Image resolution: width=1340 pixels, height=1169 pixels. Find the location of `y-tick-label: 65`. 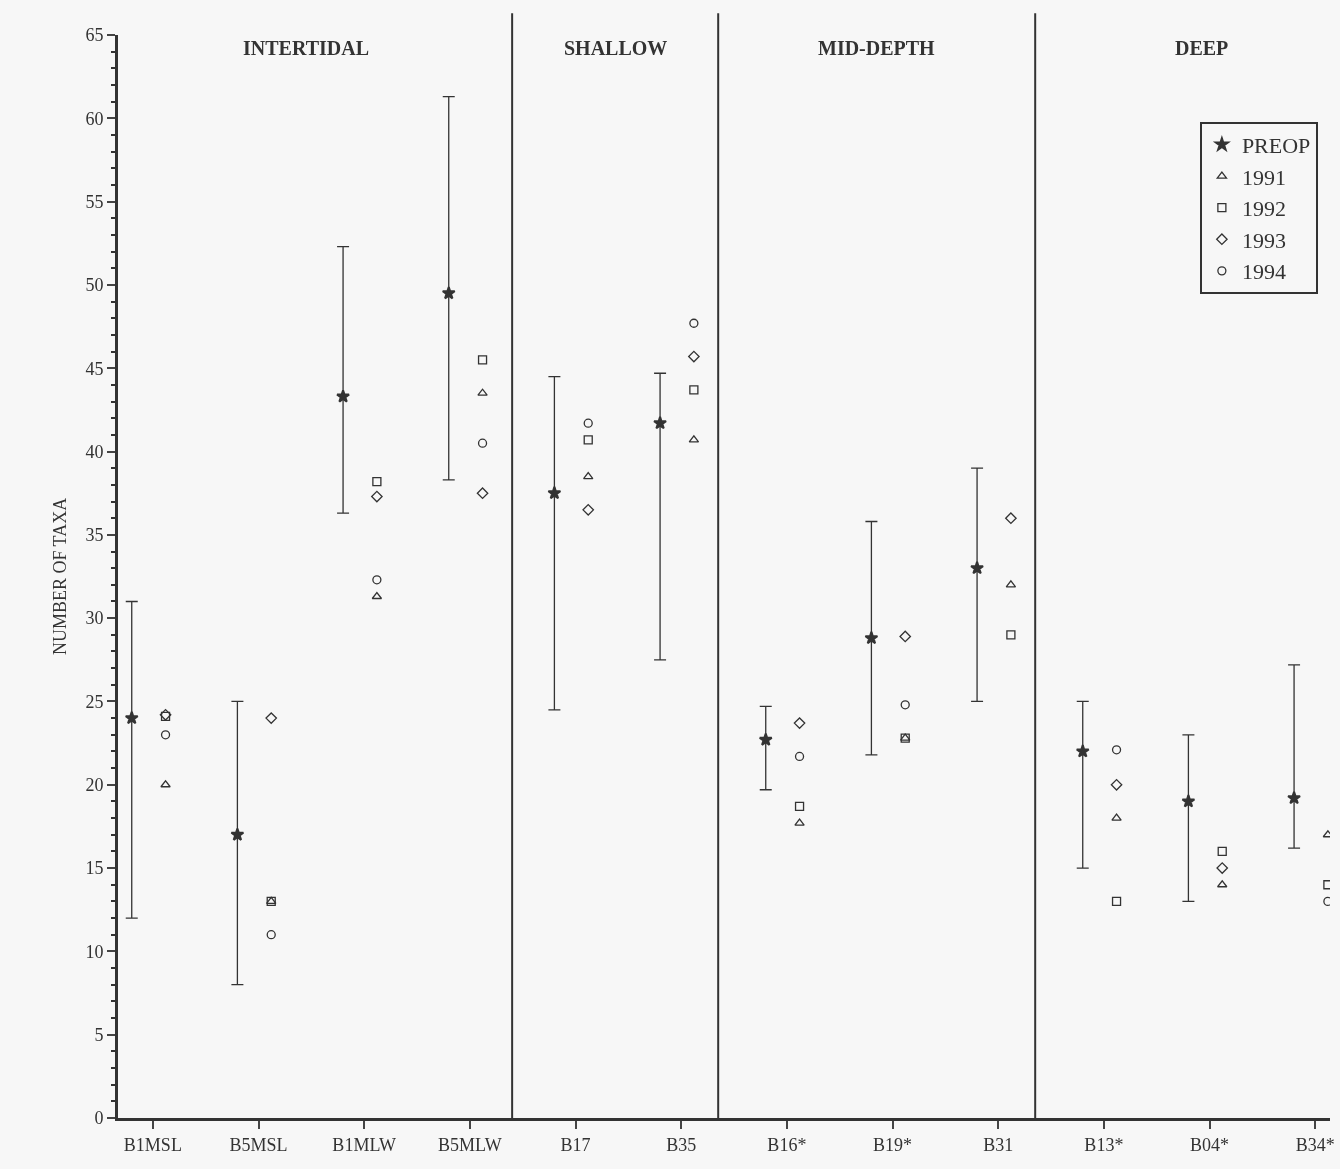

y-tick-label: 65 is located at coordinates (94, 35).